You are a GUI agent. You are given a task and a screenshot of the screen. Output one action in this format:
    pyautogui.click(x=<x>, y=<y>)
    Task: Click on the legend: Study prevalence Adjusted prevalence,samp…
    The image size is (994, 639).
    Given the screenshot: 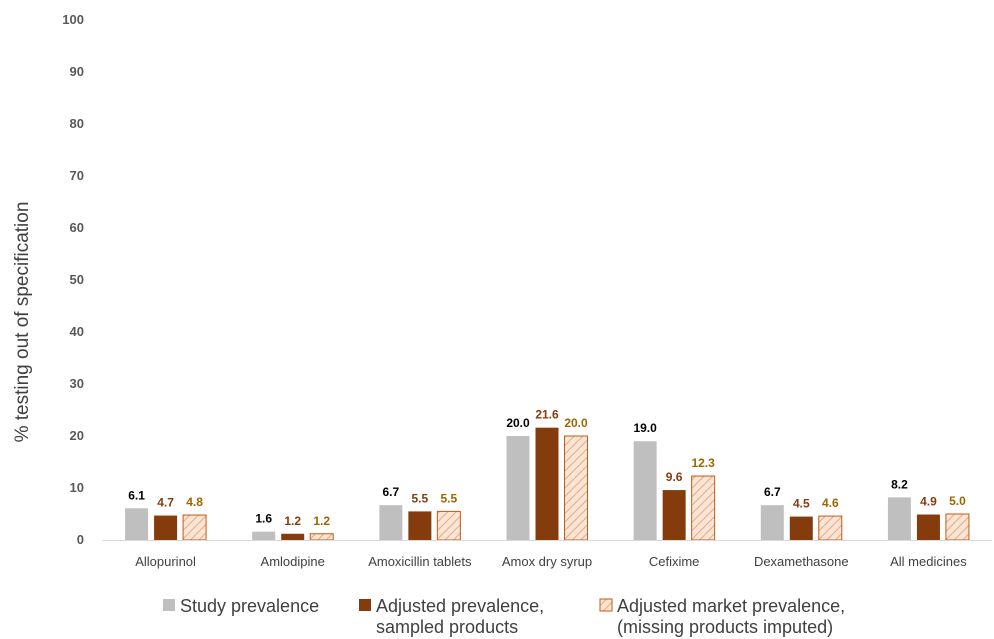 What is the action you would take?
    pyautogui.click(x=504, y=616)
    